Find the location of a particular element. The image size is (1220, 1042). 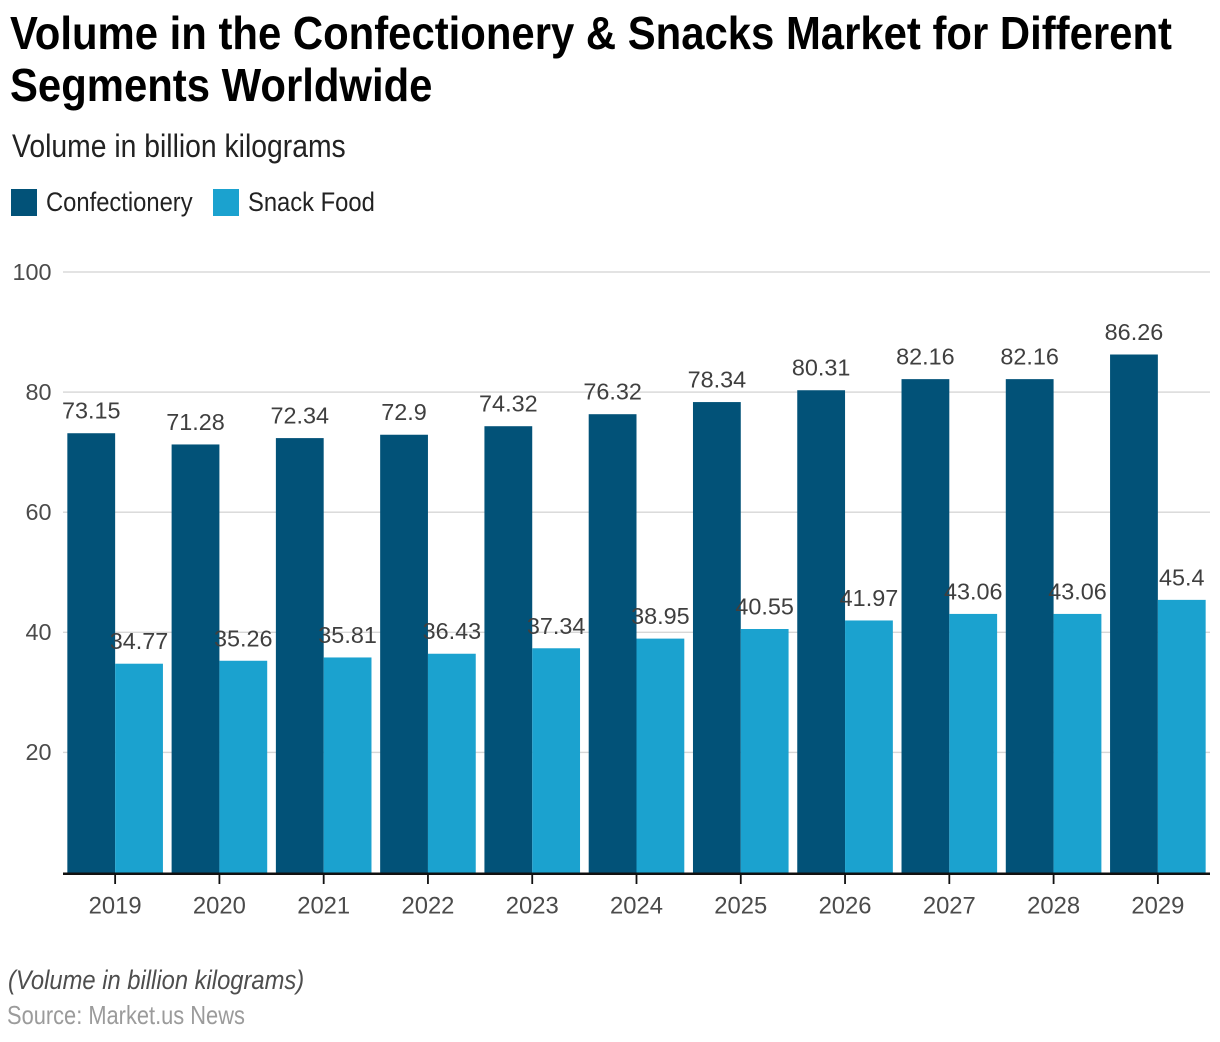

svg-text: 73.15 is located at coordinates (91, 411).